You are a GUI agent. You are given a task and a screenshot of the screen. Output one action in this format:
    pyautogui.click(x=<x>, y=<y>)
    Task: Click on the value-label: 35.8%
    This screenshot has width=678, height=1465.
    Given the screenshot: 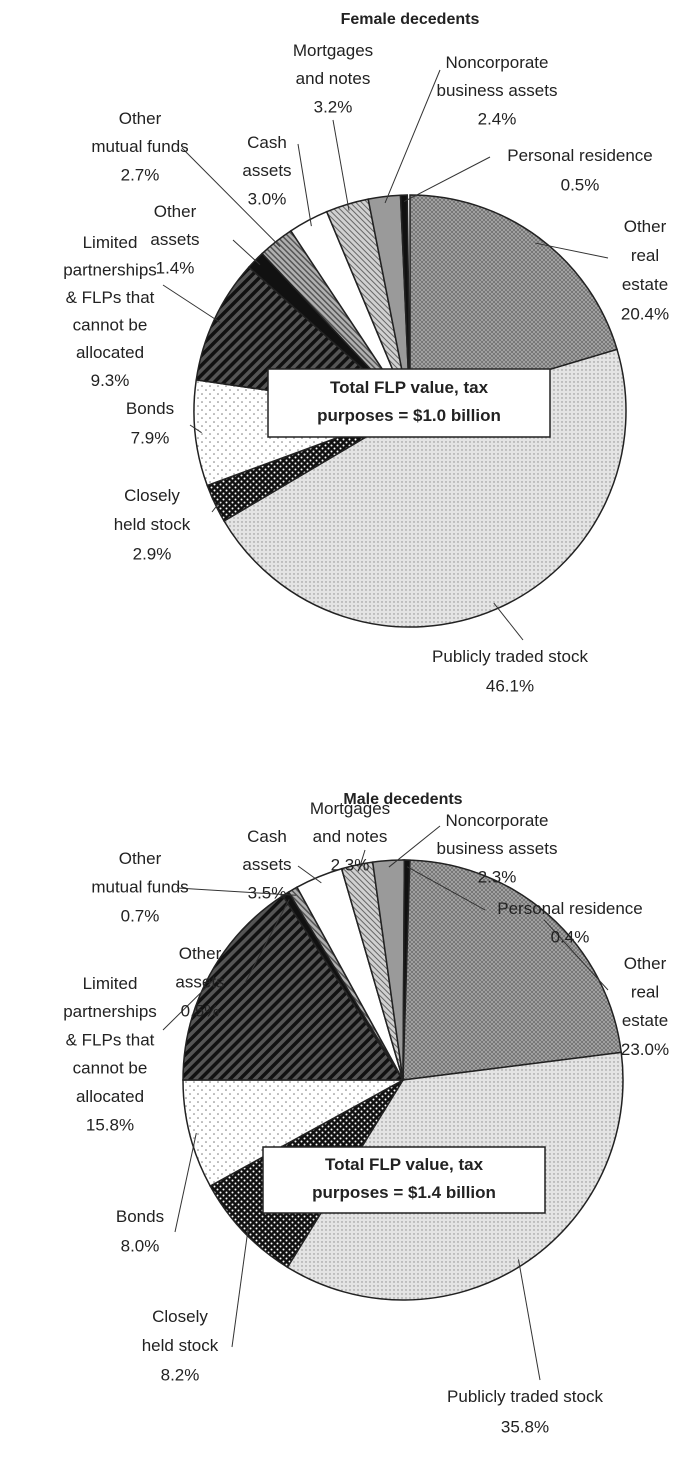 What is the action you would take?
    pyautogui.click(x=525, y=1426)
    